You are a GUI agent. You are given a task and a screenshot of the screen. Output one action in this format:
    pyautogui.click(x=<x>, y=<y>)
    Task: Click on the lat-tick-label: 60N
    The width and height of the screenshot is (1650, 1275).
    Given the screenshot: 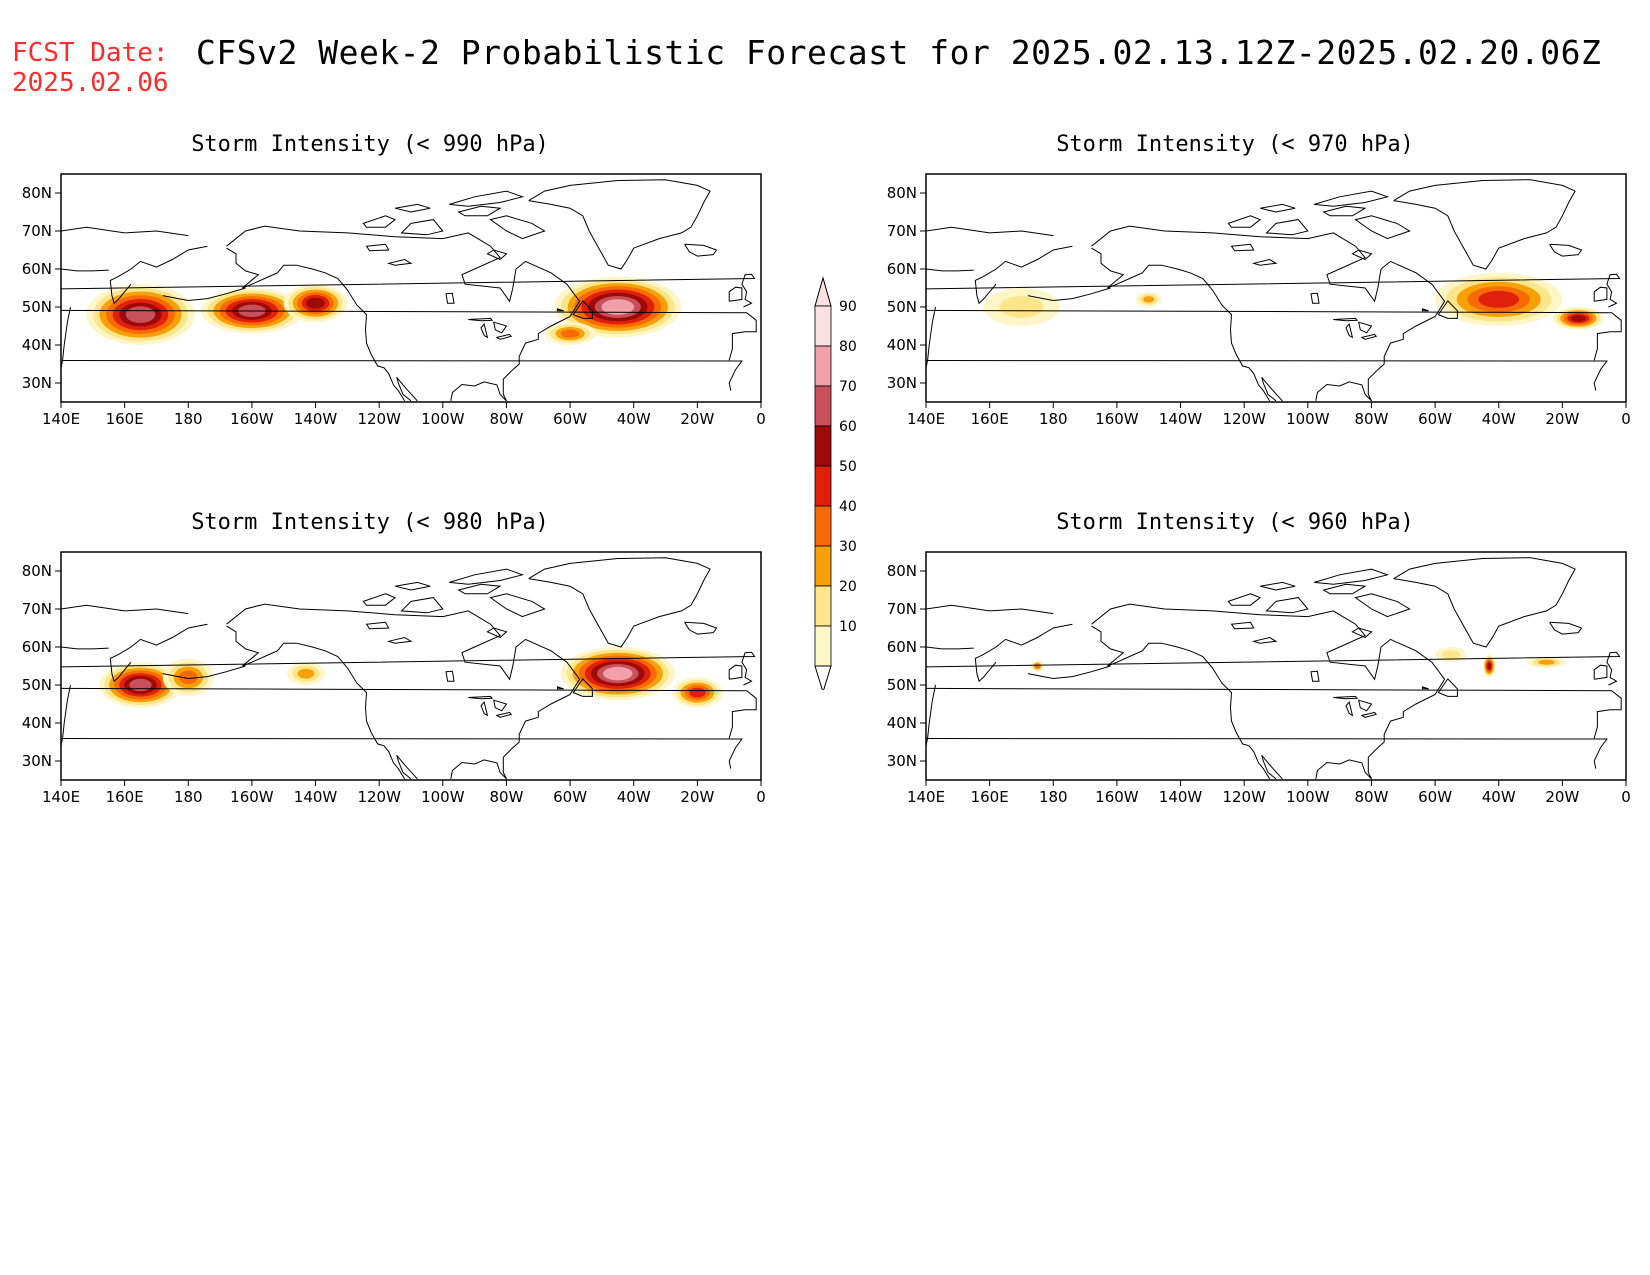 What is the action you would take?
    pyautogui.click(x=37, y=647)
    